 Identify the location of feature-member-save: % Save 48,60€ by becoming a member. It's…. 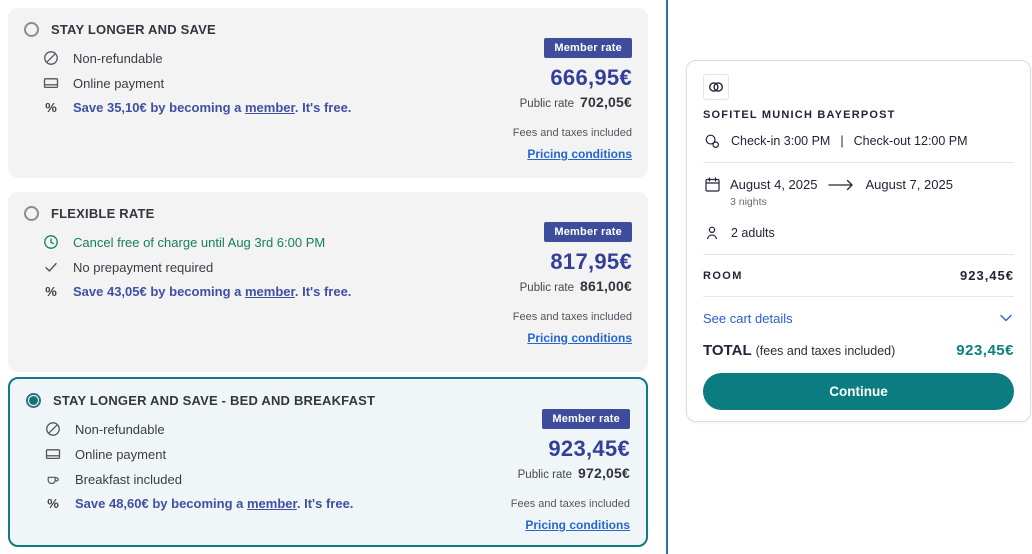
(264, 503).